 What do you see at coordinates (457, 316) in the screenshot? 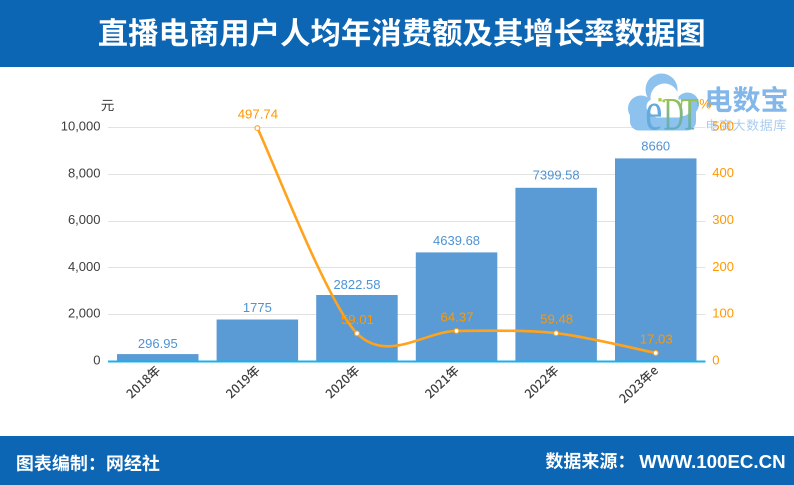
I see `svg-text: 64.37` at bounding box center [457, 316].